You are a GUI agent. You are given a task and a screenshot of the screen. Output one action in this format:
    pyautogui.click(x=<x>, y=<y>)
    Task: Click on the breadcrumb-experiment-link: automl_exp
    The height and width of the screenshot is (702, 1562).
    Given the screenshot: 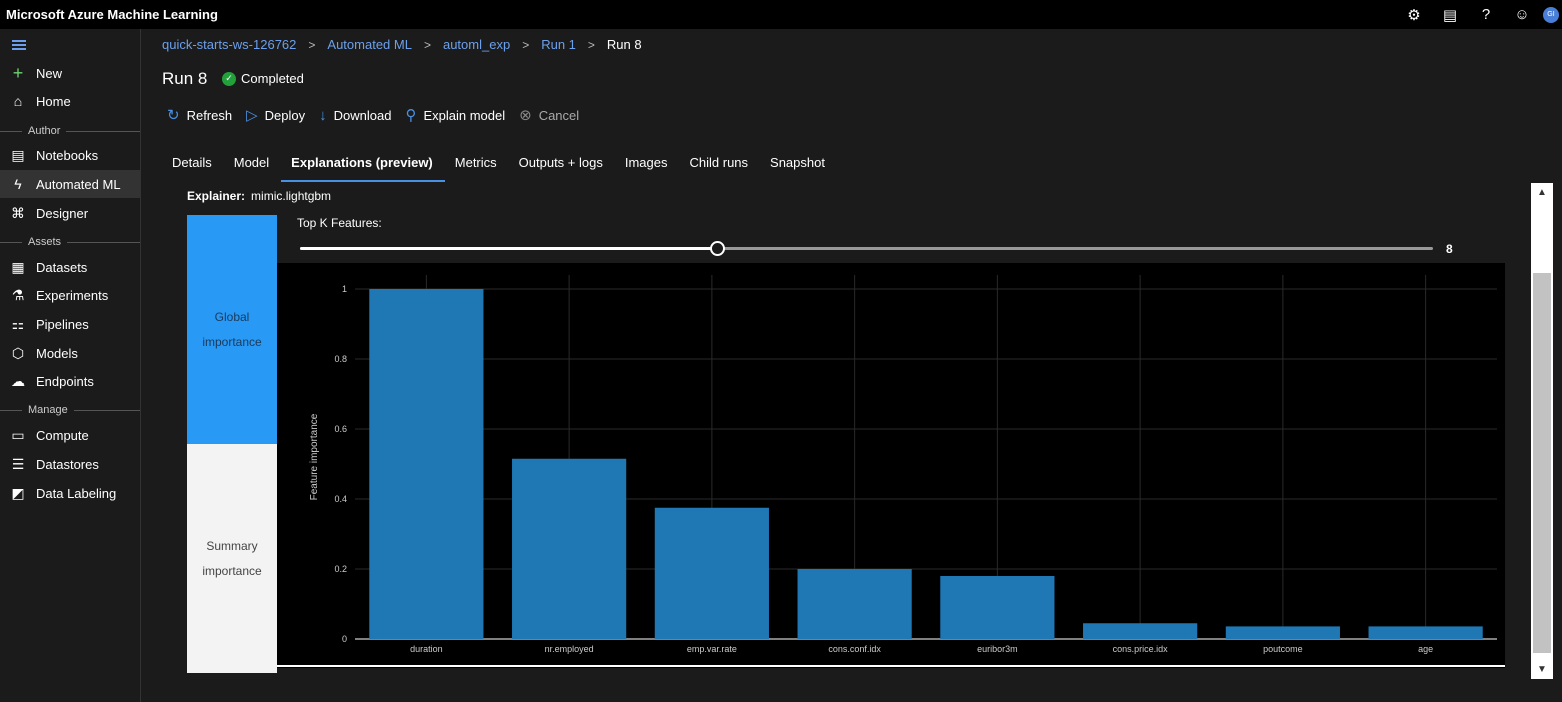 What is the action you would take?
    pyautogui.click(x=476, y=44)
    